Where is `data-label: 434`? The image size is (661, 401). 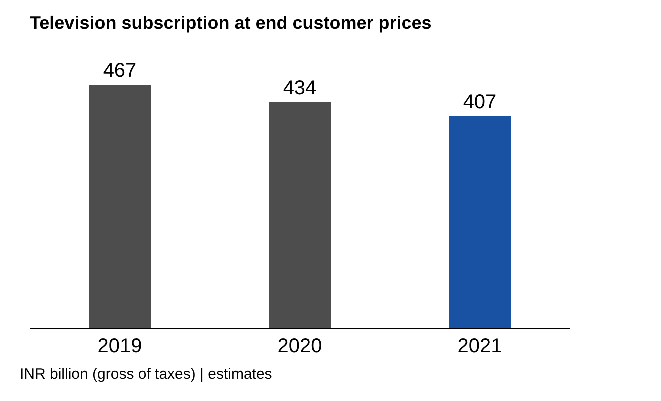
data-label: 434 is located at coordinates (300, 88).